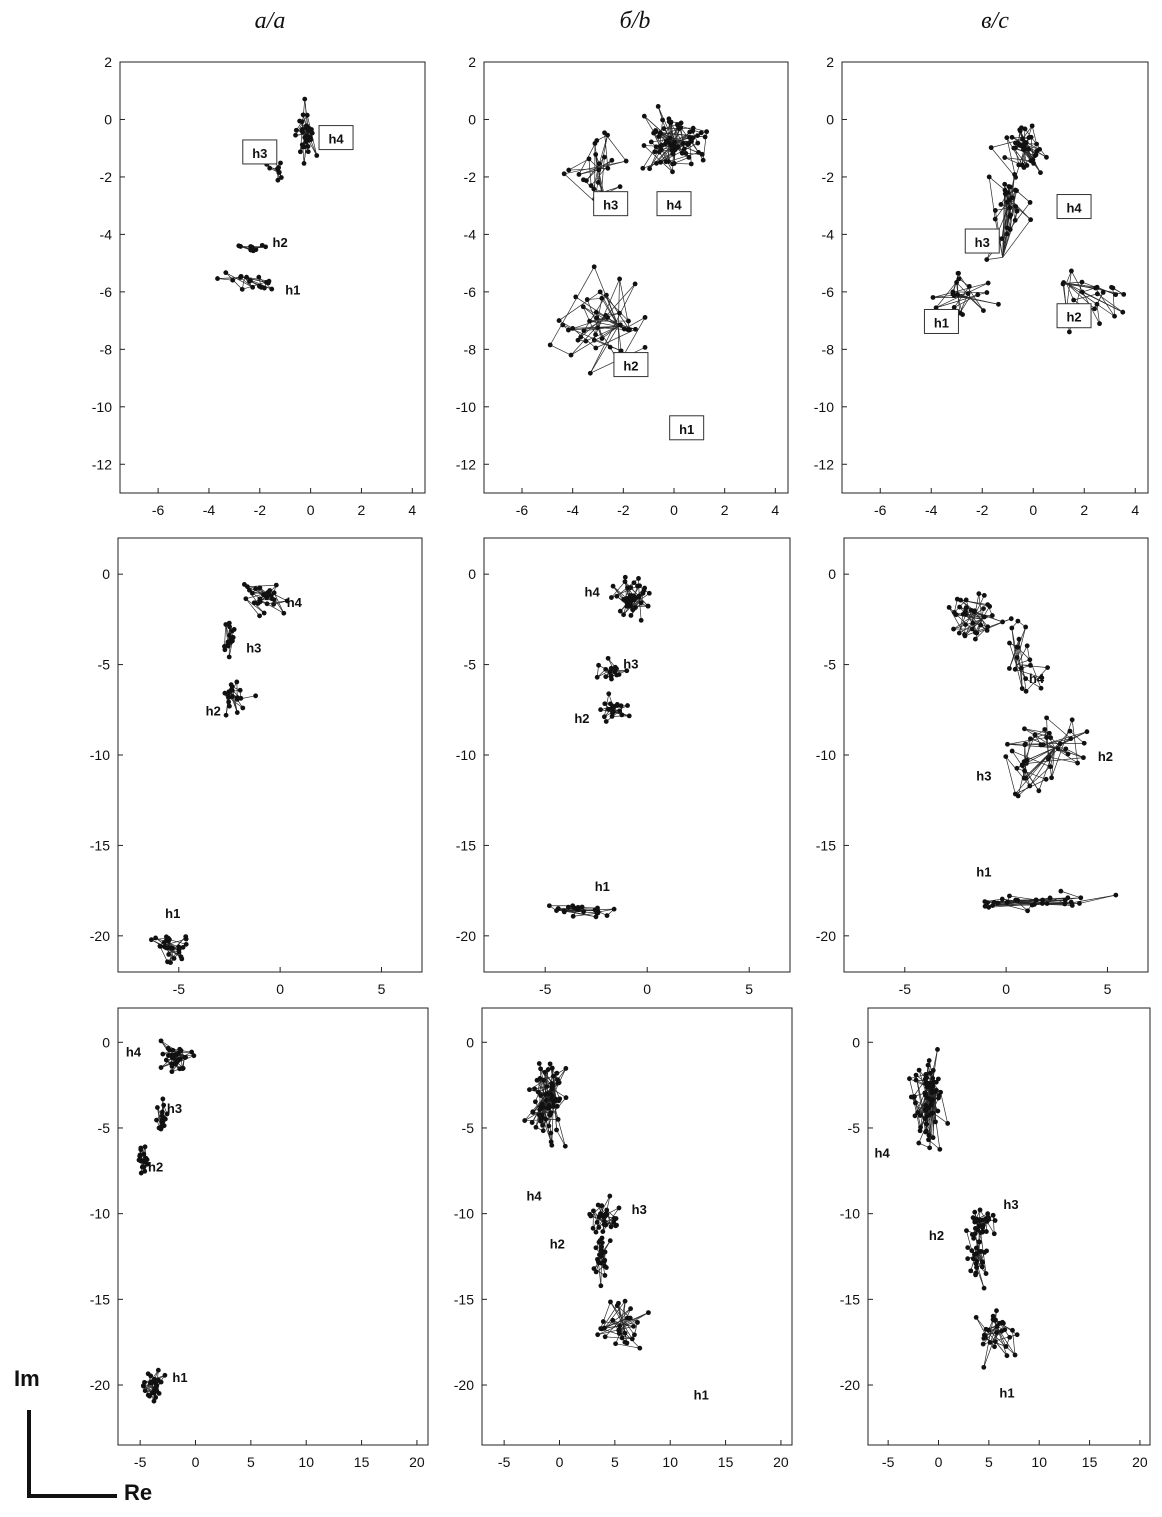 Image resolution: width=1162 pixels, height=1517 pixels. I want to click on x-tick-label: -5, so click(140, 1462).